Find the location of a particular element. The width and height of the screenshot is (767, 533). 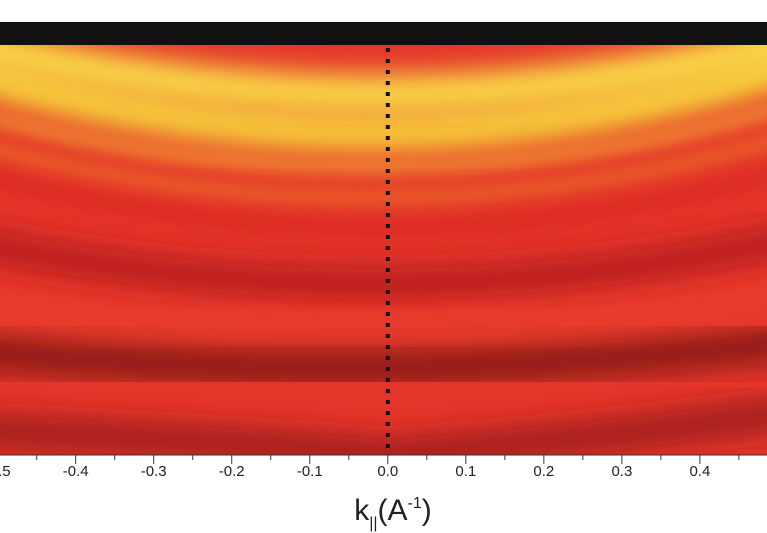

x-tick-label: -0.3 is located at coordinates (154, 471).